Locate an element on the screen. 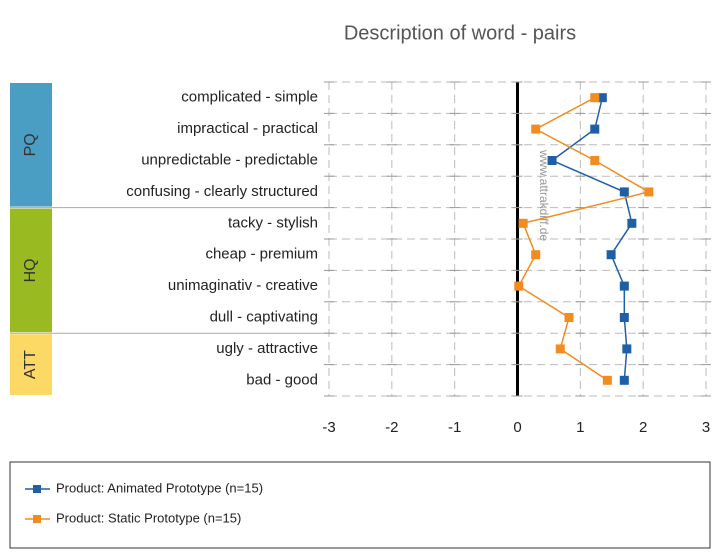 The height and width of the screenshot is (560, 720). group-label: HQ is located at coordinates (30, 270).